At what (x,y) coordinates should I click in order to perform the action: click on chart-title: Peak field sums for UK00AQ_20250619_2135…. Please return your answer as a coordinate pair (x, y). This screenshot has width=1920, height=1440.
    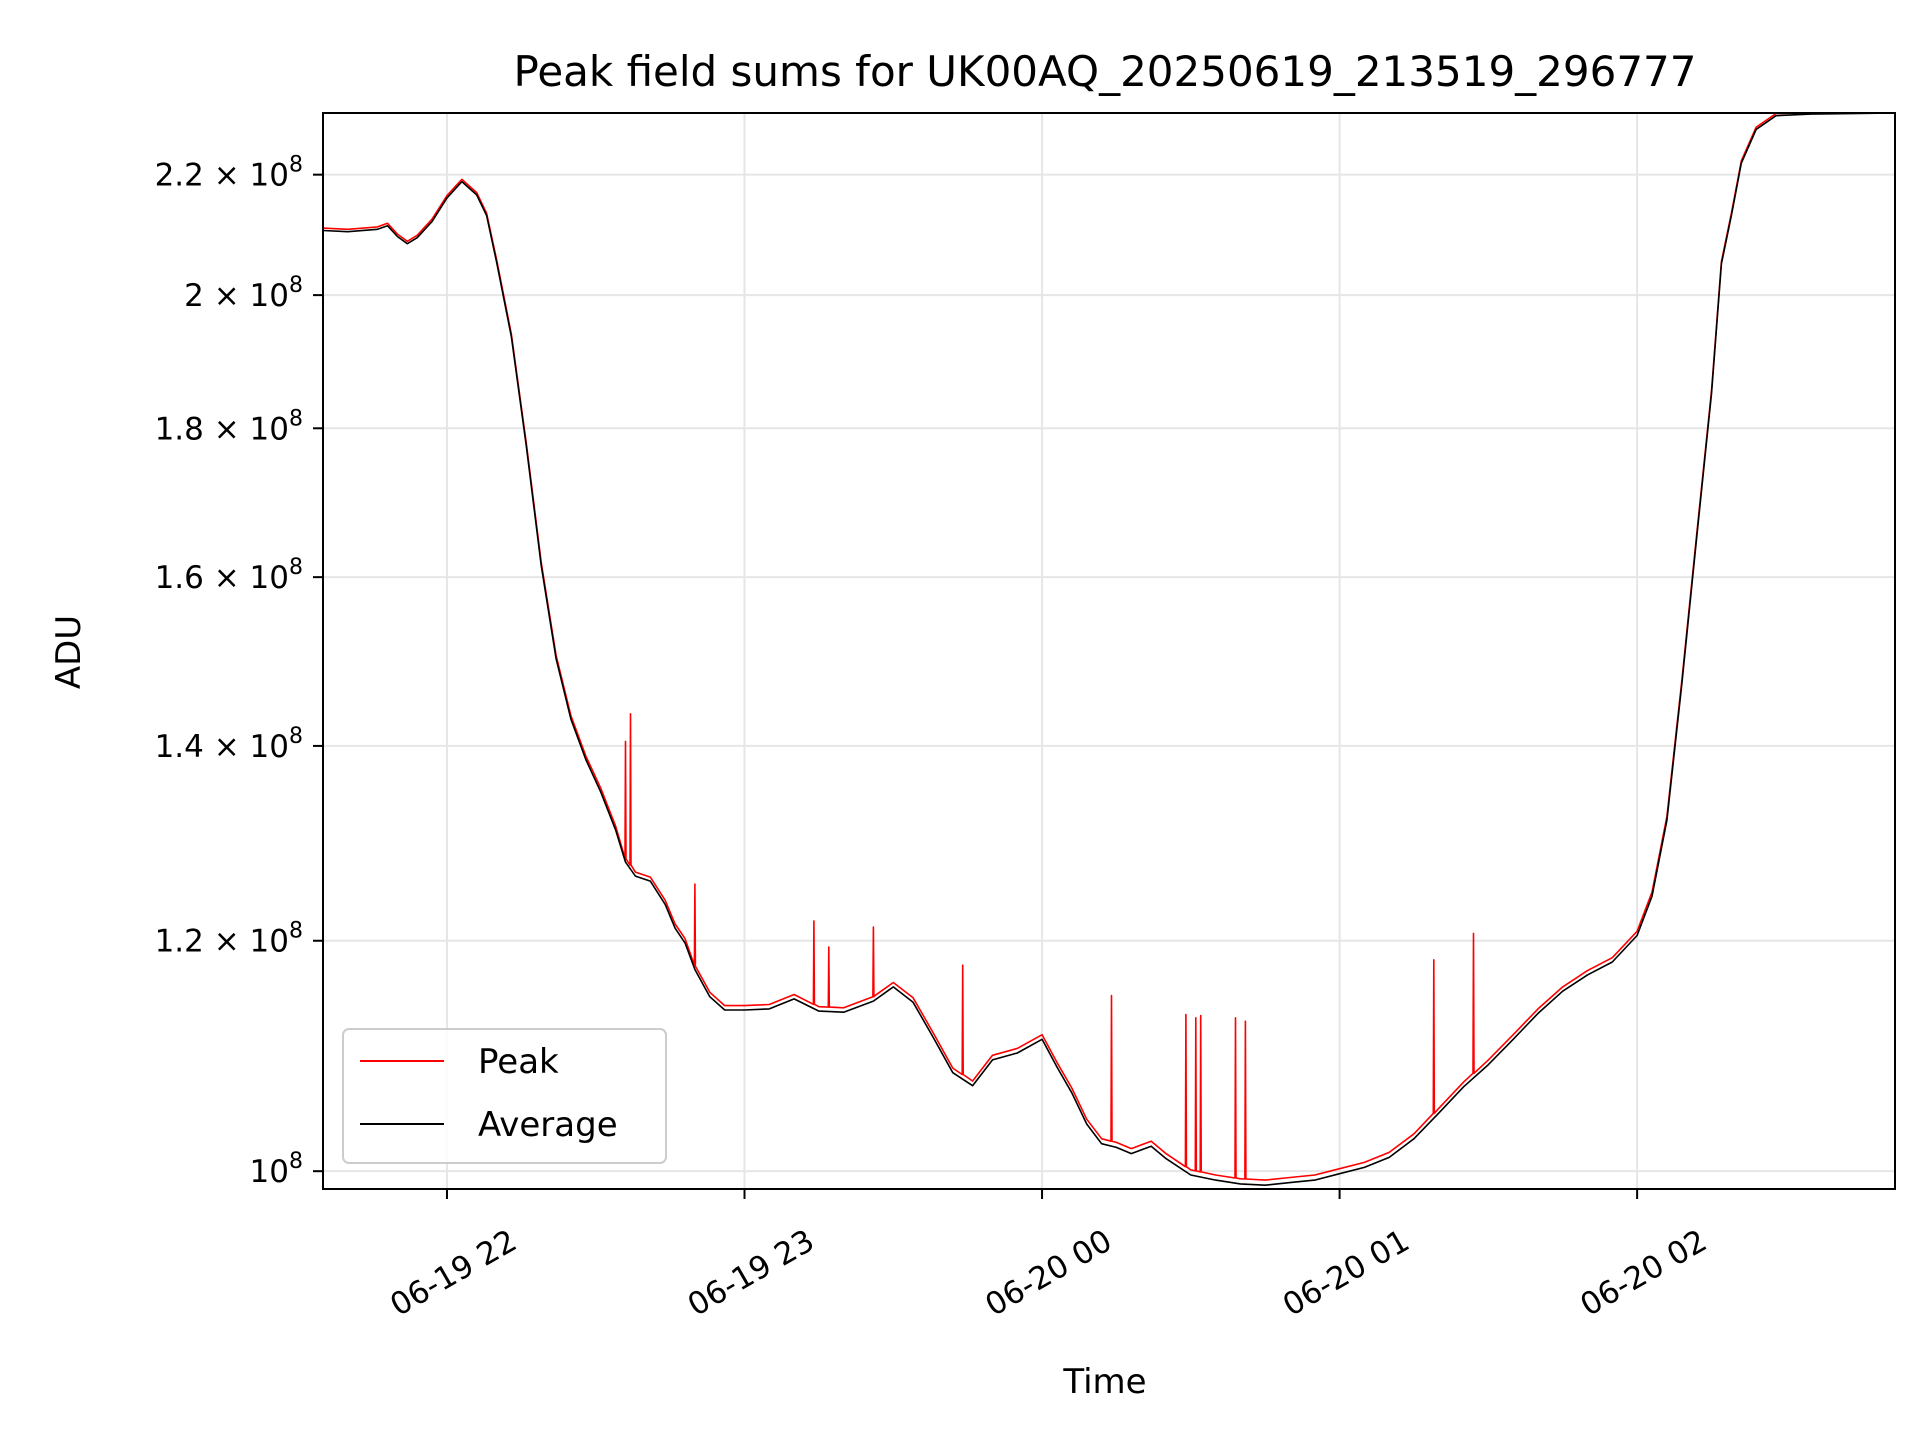
    Looking at the image, I should click on (1104, 71).